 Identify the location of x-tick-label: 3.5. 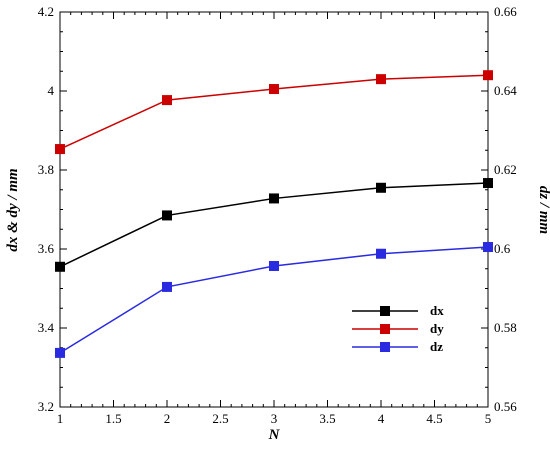
(327, 418).